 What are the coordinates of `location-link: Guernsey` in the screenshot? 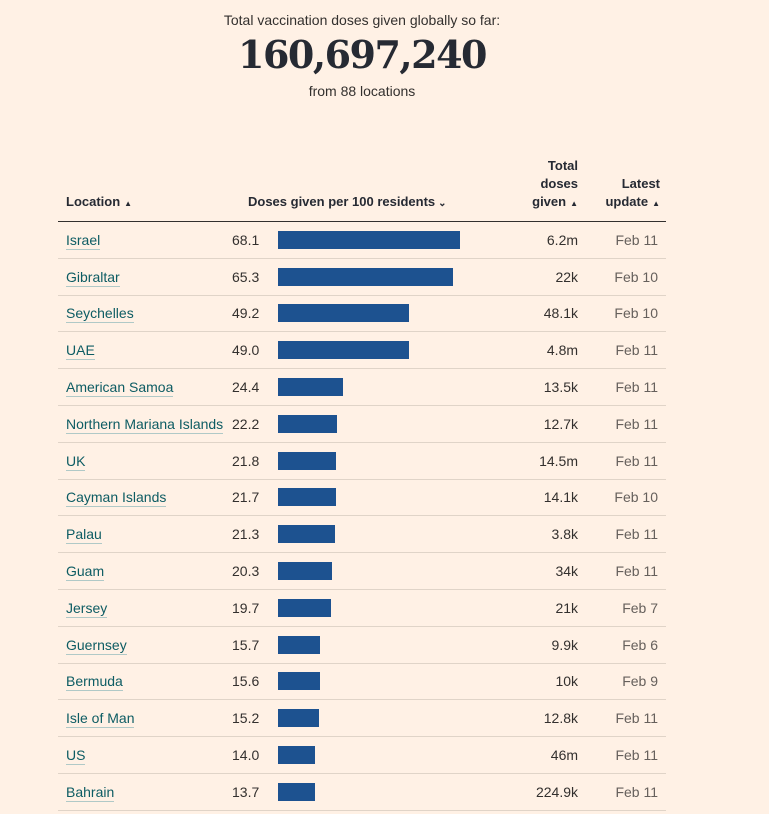 It's located at (96, 645).